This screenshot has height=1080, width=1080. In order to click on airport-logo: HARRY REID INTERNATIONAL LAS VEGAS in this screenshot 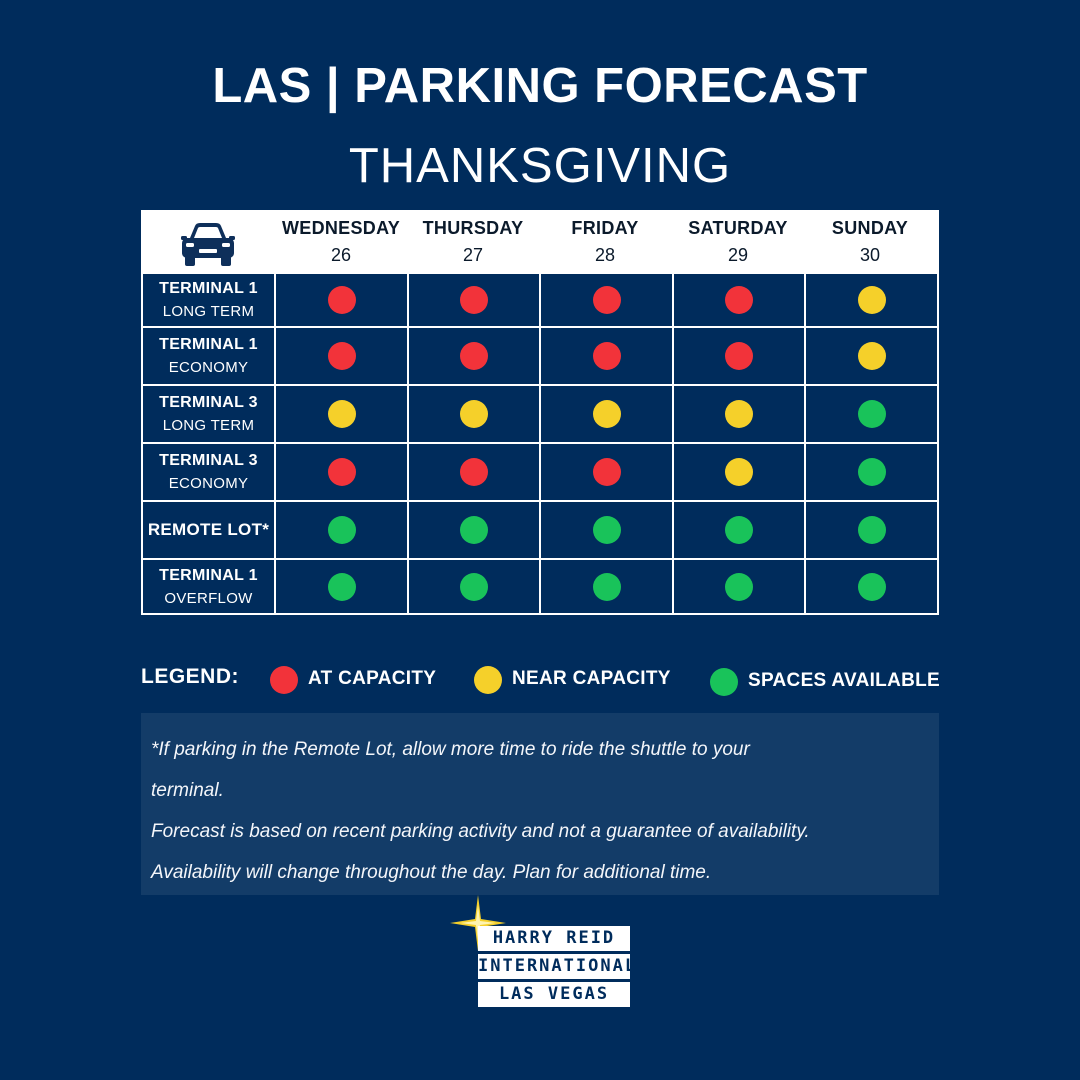, I will do `click(545, 955)`.